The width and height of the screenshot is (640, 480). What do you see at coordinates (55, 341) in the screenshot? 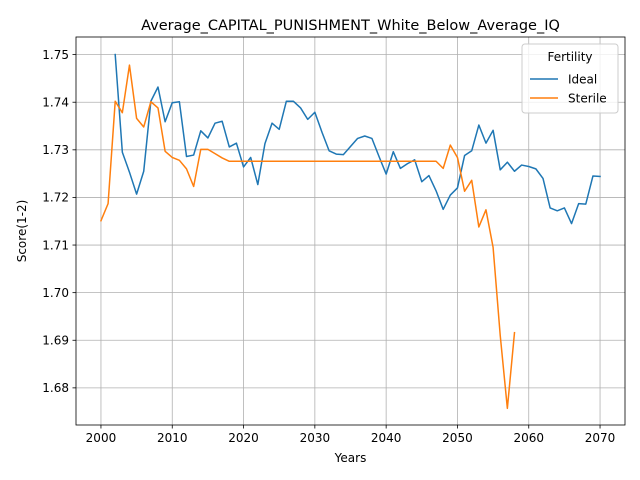
I see `y-tick-label: 1.69` at bounding box center [55, 341].